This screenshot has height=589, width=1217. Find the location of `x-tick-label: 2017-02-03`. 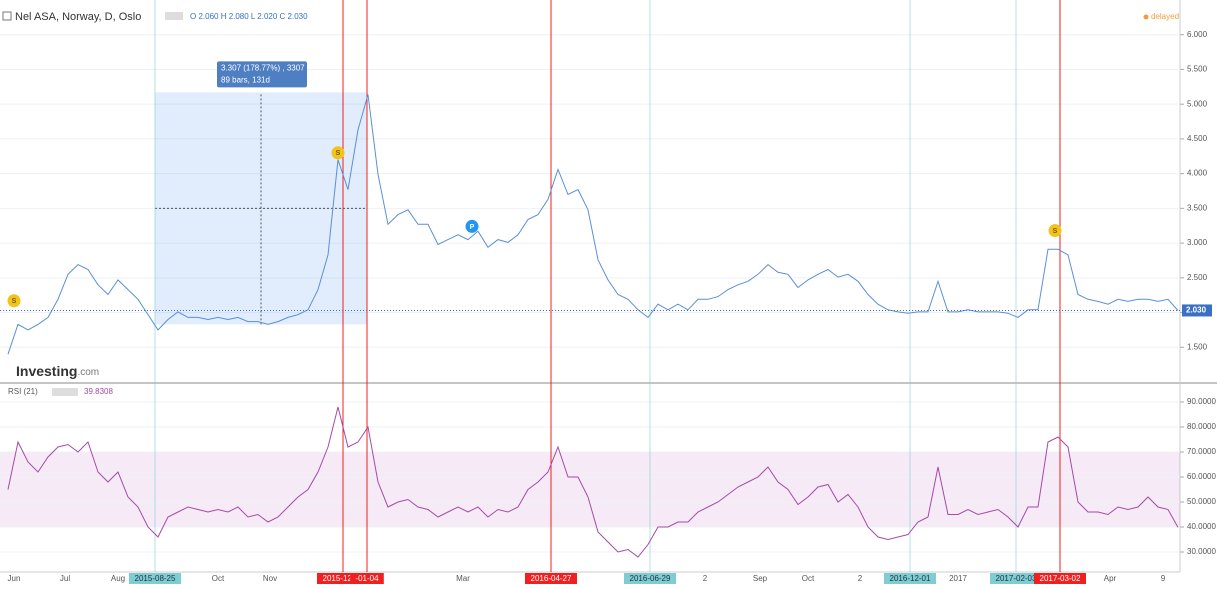

x-tick-label: 2017-02-03 is located at coordinates (1016, 578).